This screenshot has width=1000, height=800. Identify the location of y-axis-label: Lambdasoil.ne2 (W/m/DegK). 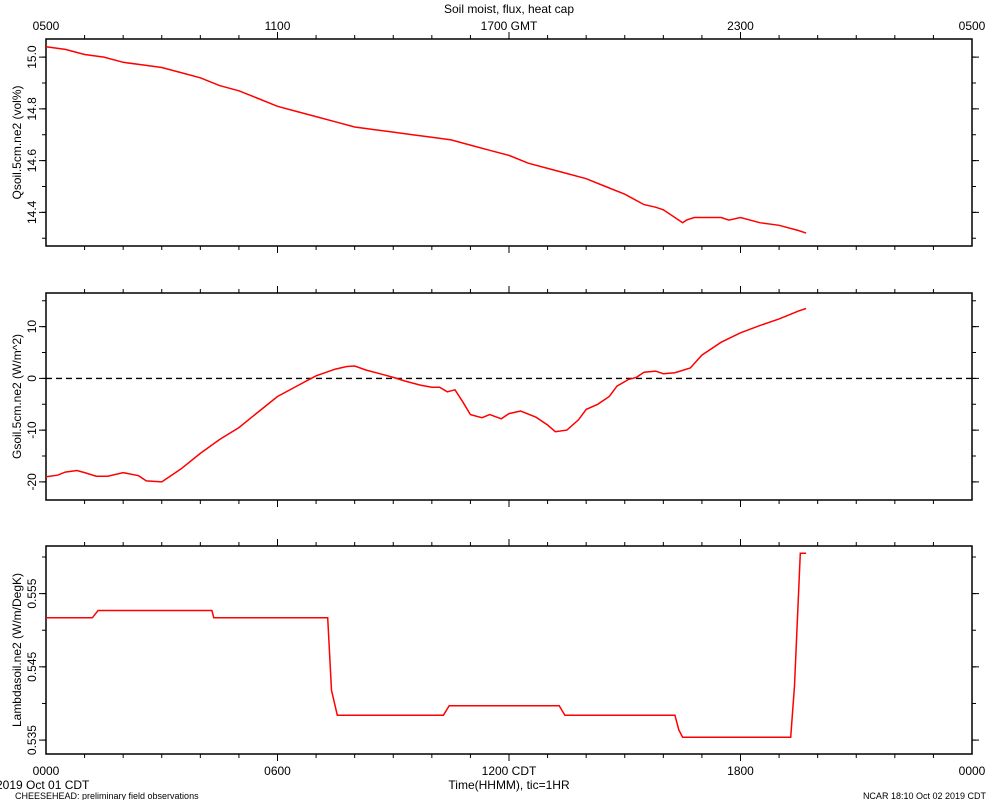
(17, 650).